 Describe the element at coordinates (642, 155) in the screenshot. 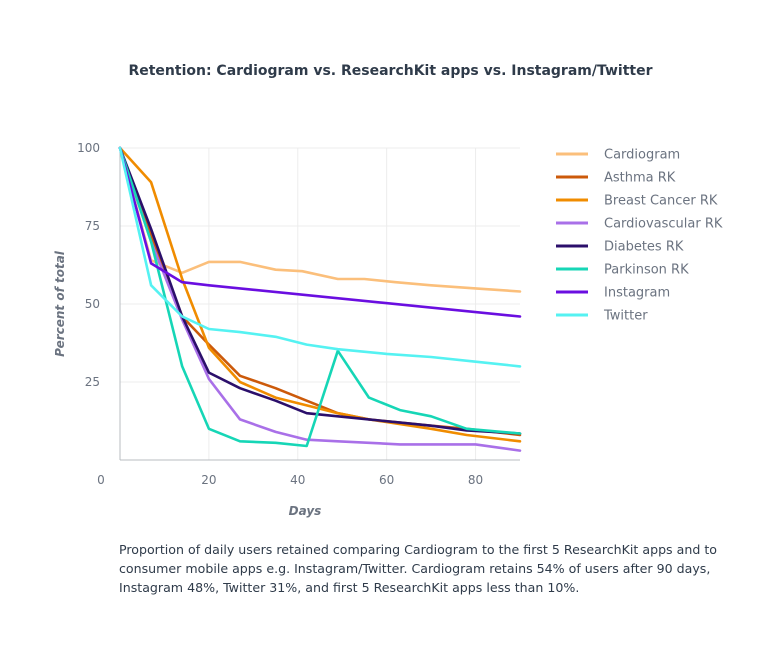

I see `legend-label: Cardiogram` at that location.